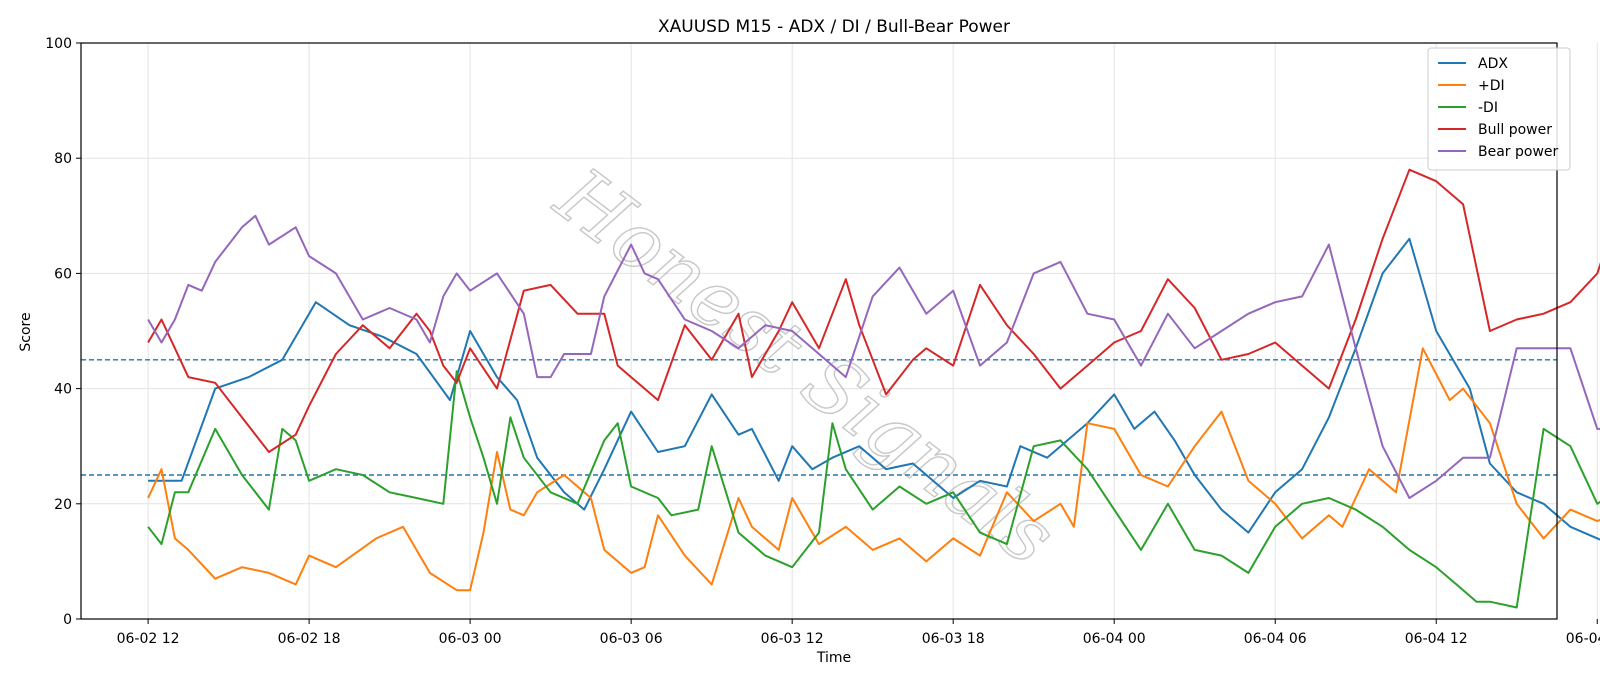  Describe the element at coordinates (58, 44) in the screenshot. I see `y-tick-label: 100` at that location.